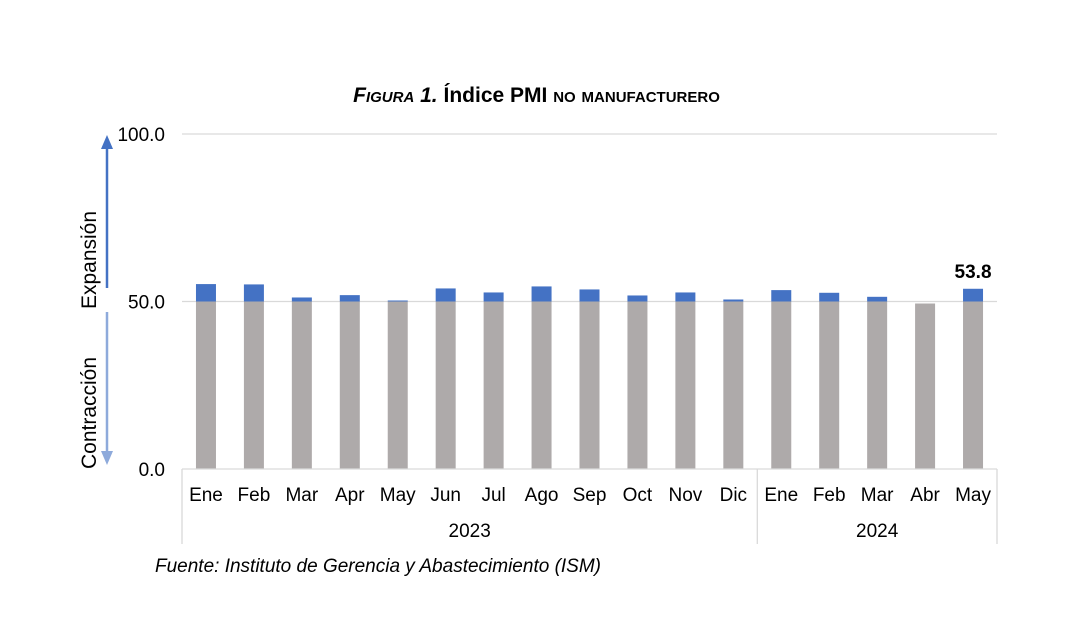 Image resolution: width=1073 pixels, height=618 pixels. I want to click on y-tick-label: 0.0, so click(152, 470).